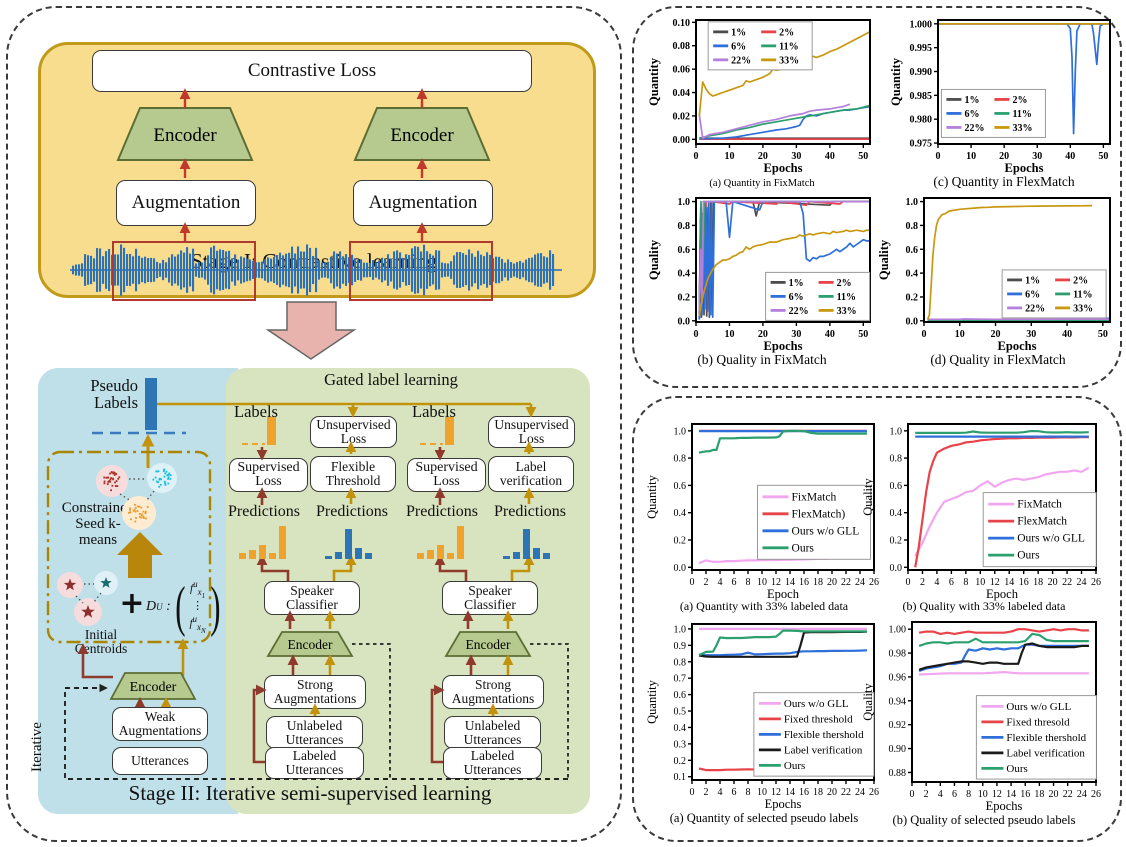  Describe the element at coordinates (1004, 181) in the screenshot. I see `svg-text: (c) Quantity in FlexMatch` at that location.